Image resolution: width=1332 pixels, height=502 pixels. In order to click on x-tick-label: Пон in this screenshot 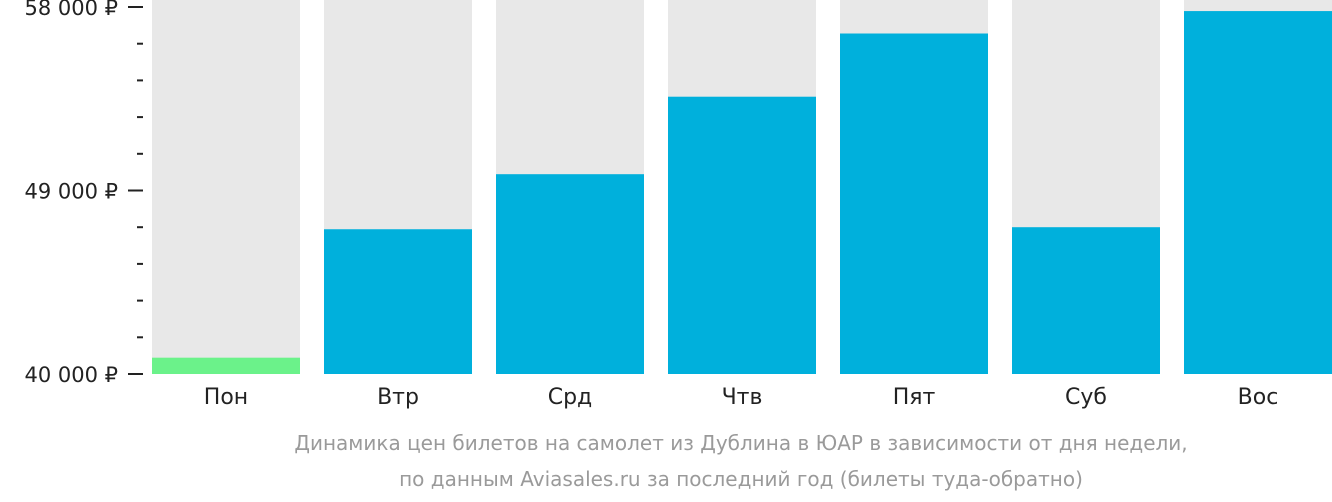, I will do `click(226, 397)`.